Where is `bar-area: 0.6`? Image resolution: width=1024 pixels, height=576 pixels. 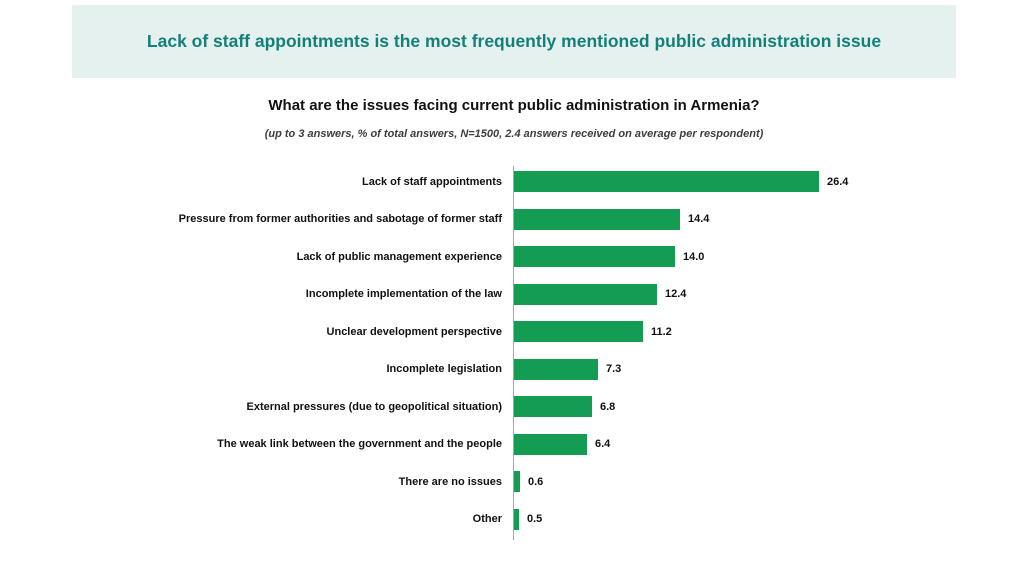
bar-area: 0.6 is located at coordinates (528, 482).